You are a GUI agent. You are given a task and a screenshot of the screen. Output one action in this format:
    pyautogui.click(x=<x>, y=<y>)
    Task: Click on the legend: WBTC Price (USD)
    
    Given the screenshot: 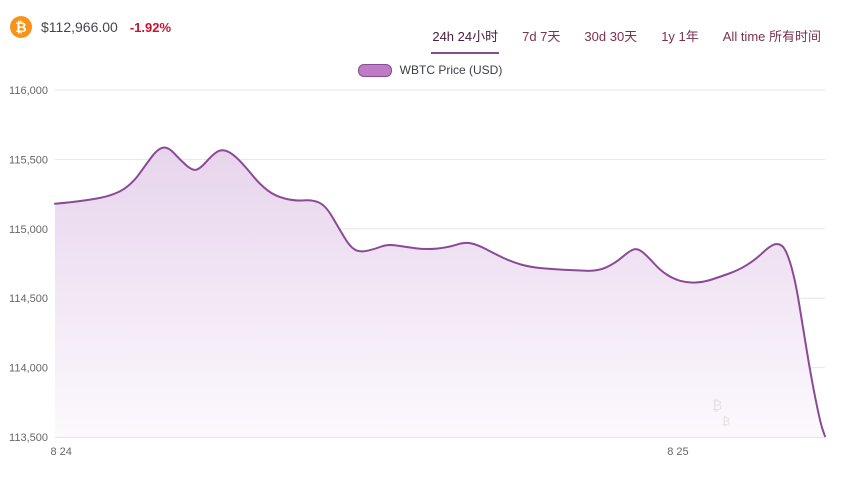 What is the action you would take?
    pyautogui.click(x=430, y=70)
    